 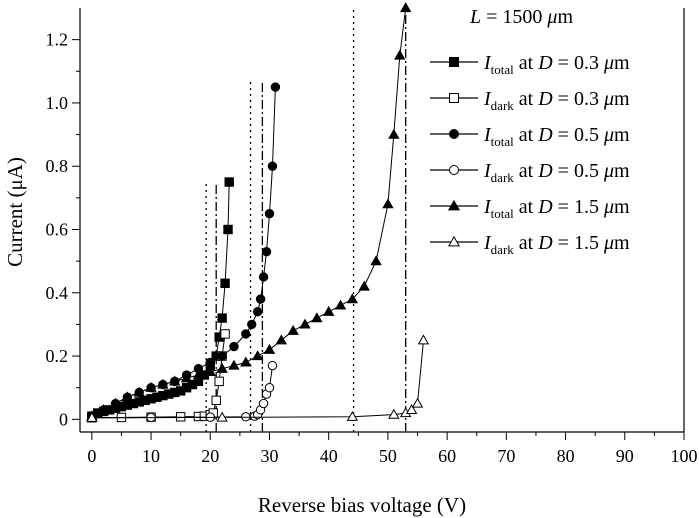 What do you see at coordinates (57, 356) in the screenshot?
I see `y-tick-label: 0.2` at bounding box center [57, 356].